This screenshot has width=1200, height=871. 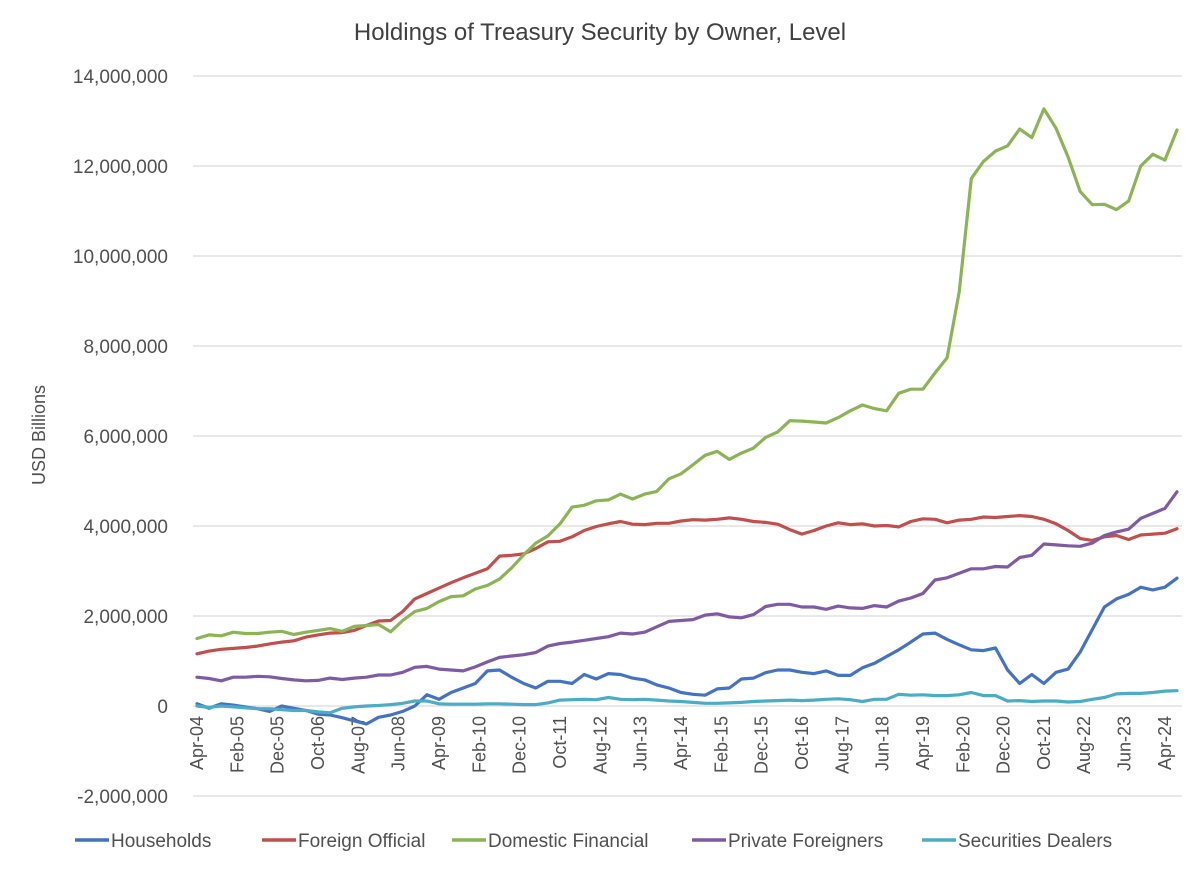 I want to click on y-tick-label: 2,000,000, so click(x=125, y=617).